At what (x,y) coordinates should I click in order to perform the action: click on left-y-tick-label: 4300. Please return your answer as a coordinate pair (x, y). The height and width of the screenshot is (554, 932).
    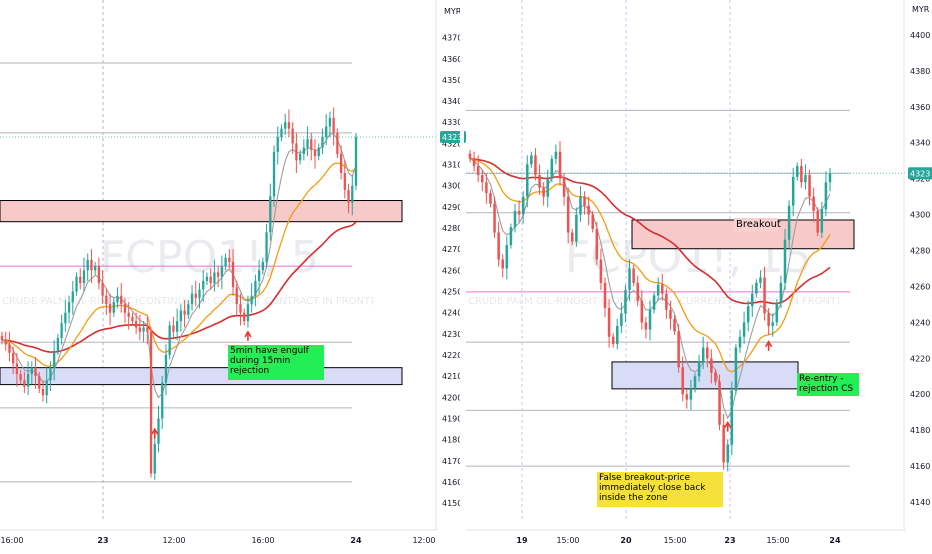
    Looking at the image, I should click on (452, 186).